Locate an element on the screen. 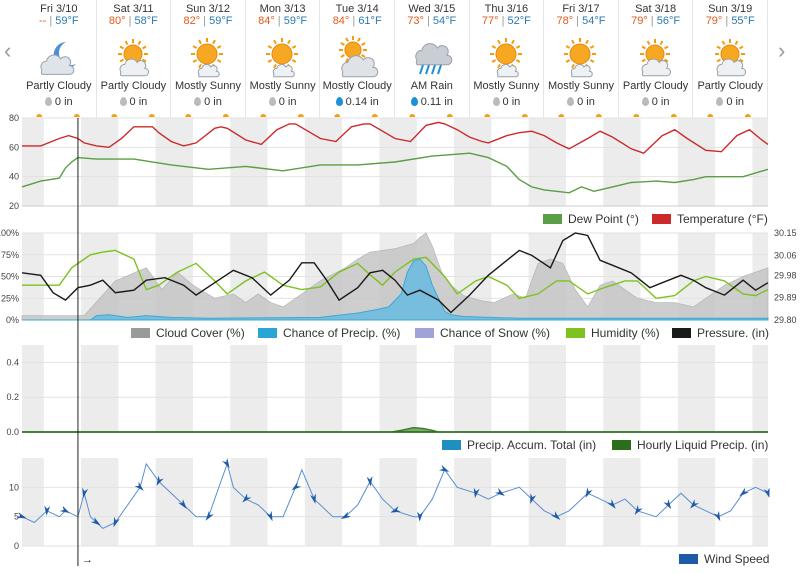 The height and width of the screenshot is (574, 800). legend-label: Humidity (%) is located at coordinates (625, 333).